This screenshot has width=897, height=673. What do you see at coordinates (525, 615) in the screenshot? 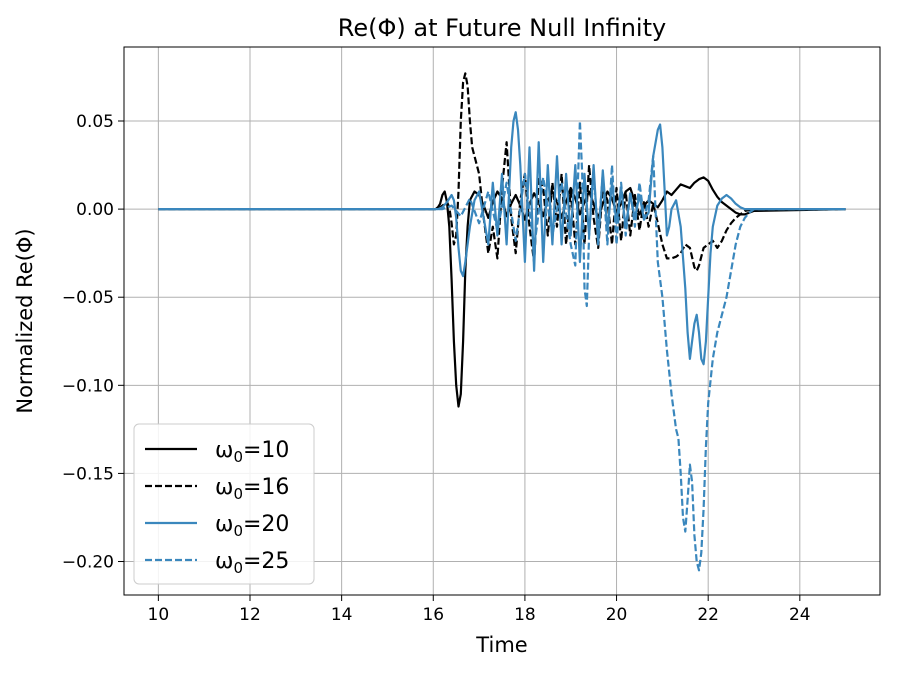
I see `x-tick-label: 18` at bounding box center [525, 615].